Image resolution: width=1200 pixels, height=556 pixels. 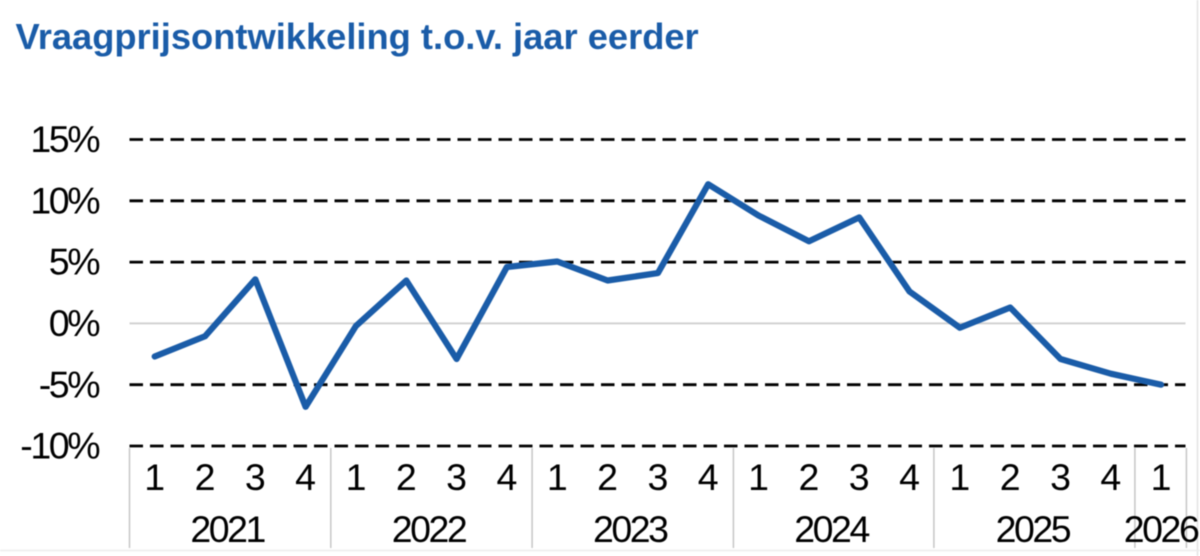 What do you see at coordinates (74, 262) in the screenshot?
I see `svg-text: 5%` at bounding box center [74, 262].